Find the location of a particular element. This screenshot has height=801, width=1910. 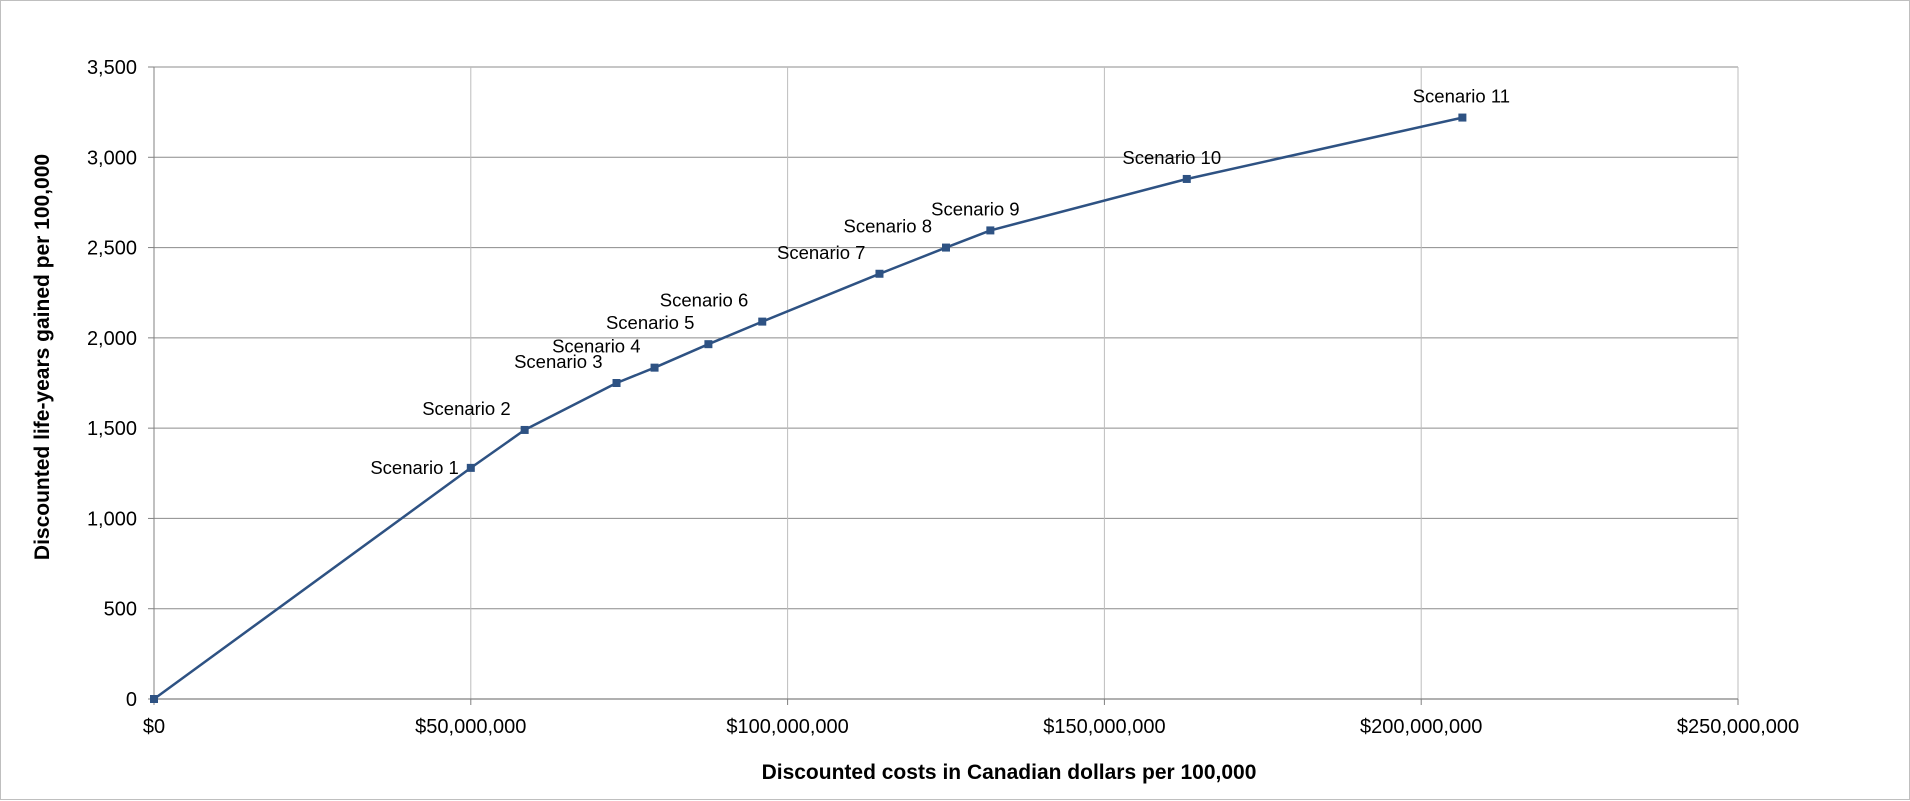

data-label: Scenario 7 is located at coordinates (821, 252).